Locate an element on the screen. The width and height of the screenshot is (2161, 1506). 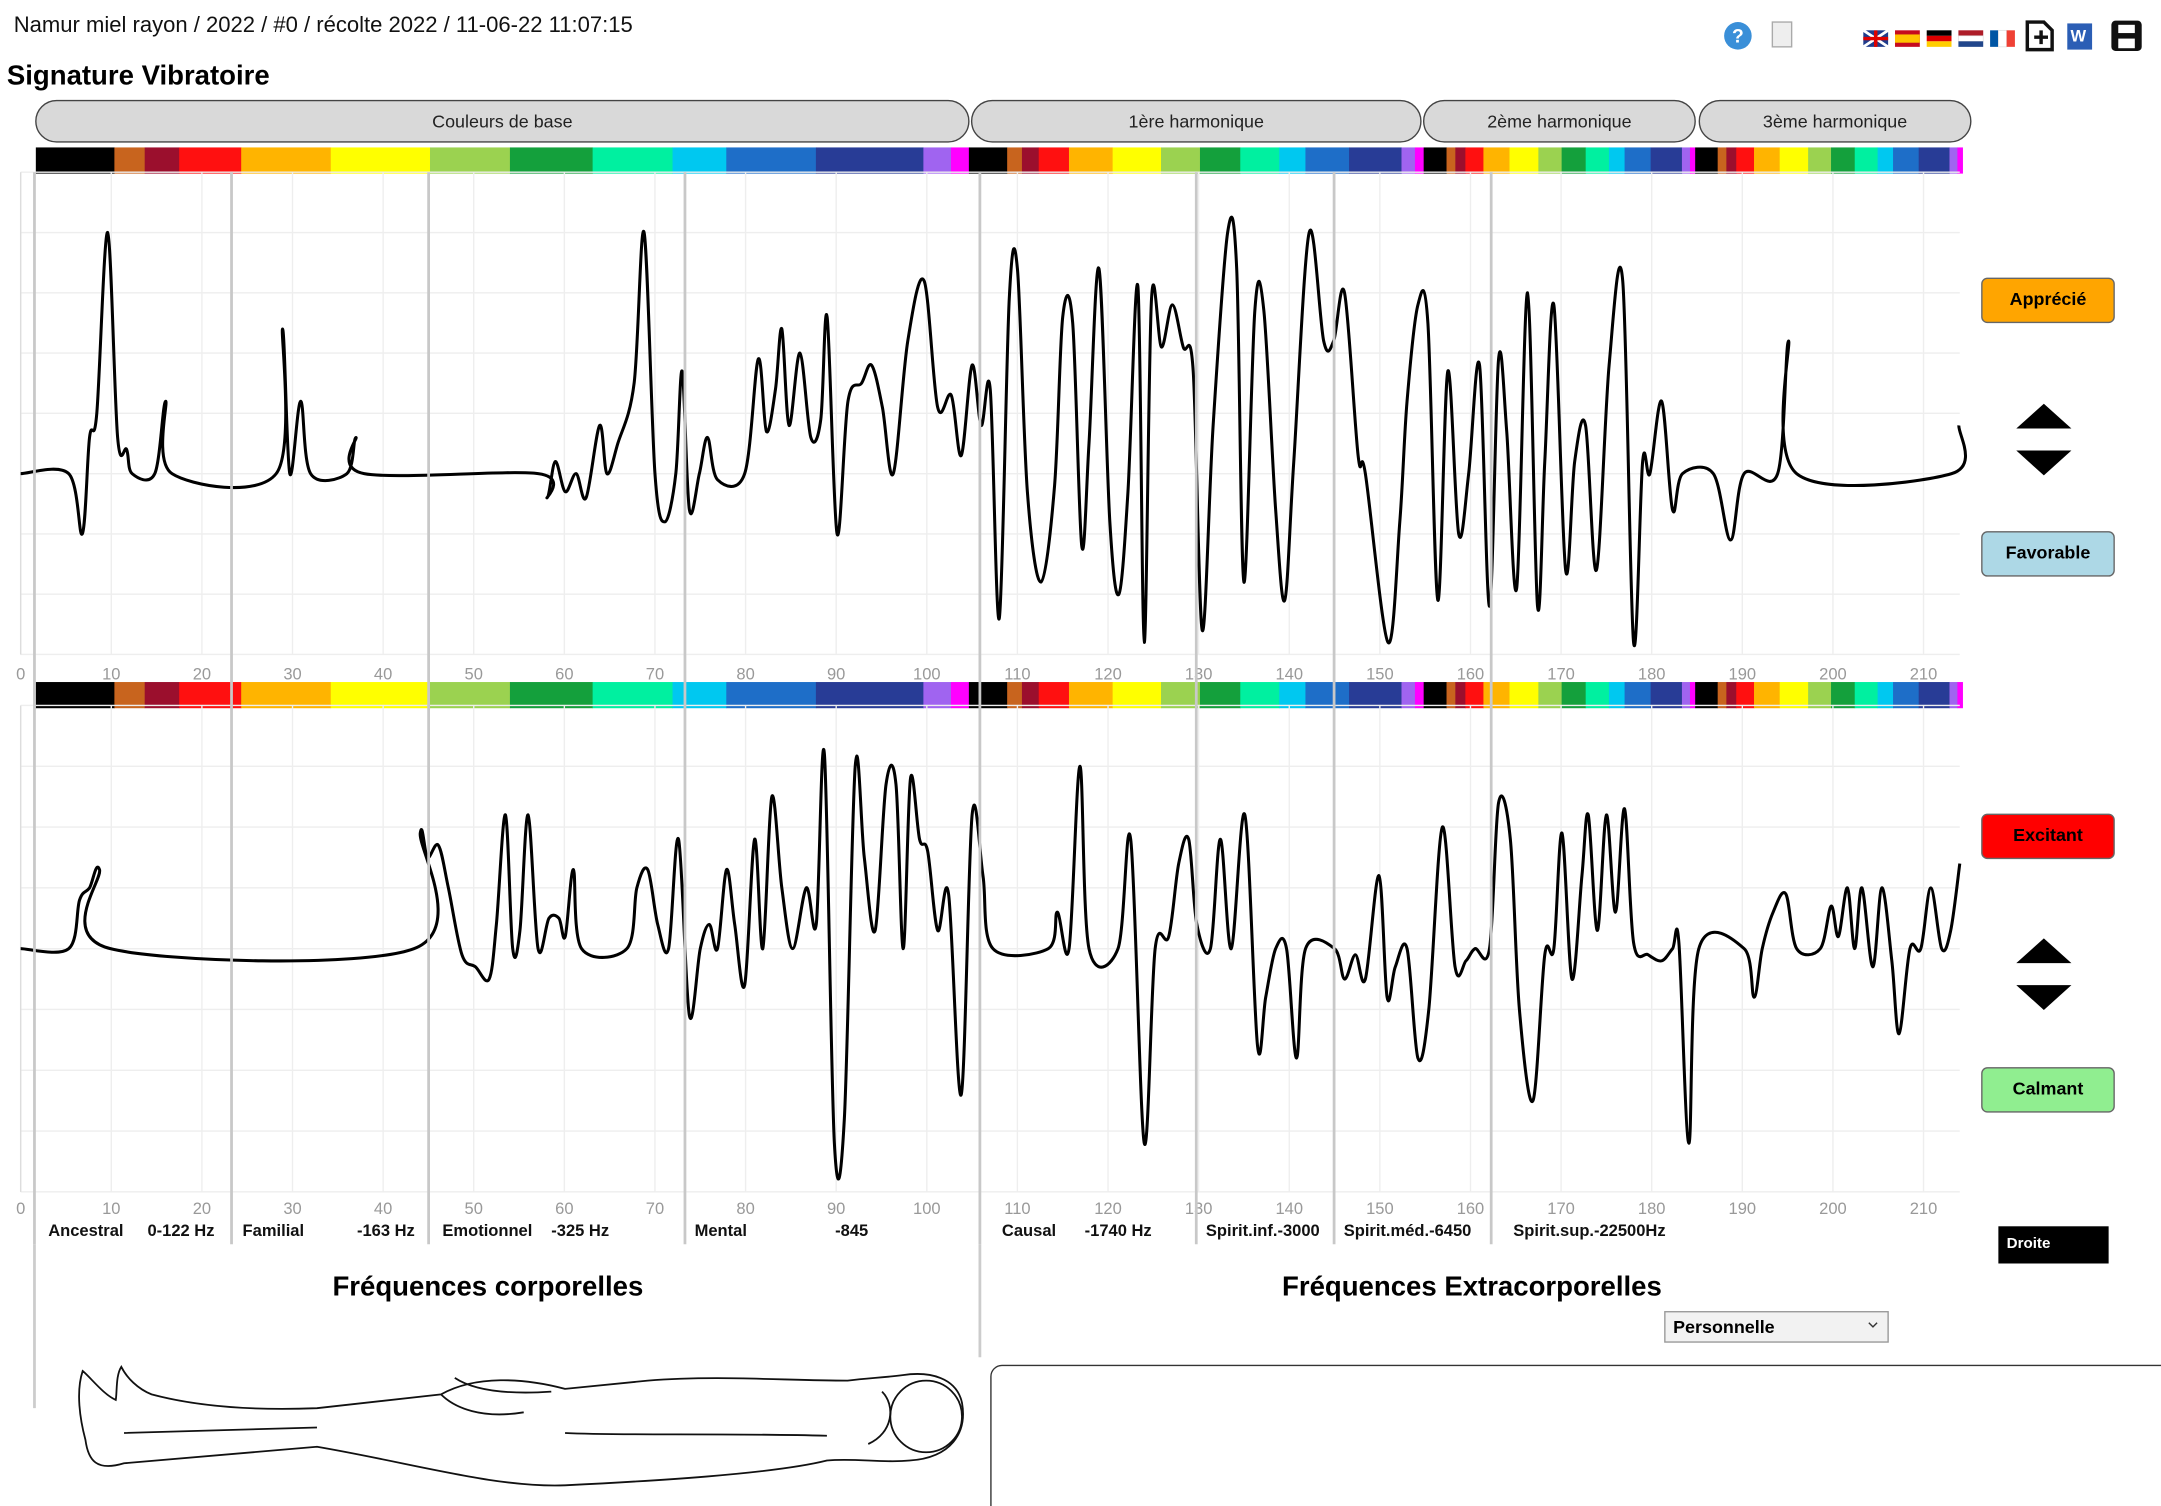
side-button-label: Favorable is located at coordinates (2048, 553).